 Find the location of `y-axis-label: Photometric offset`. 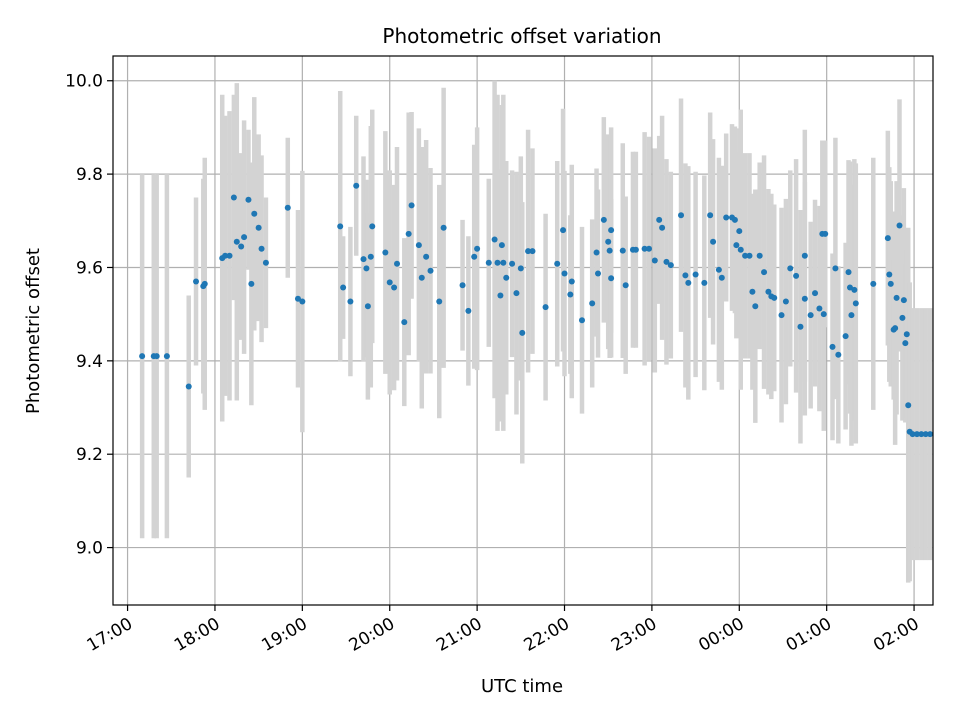

y-axis-label: Photometric offset is located at coordinates (33, 331).